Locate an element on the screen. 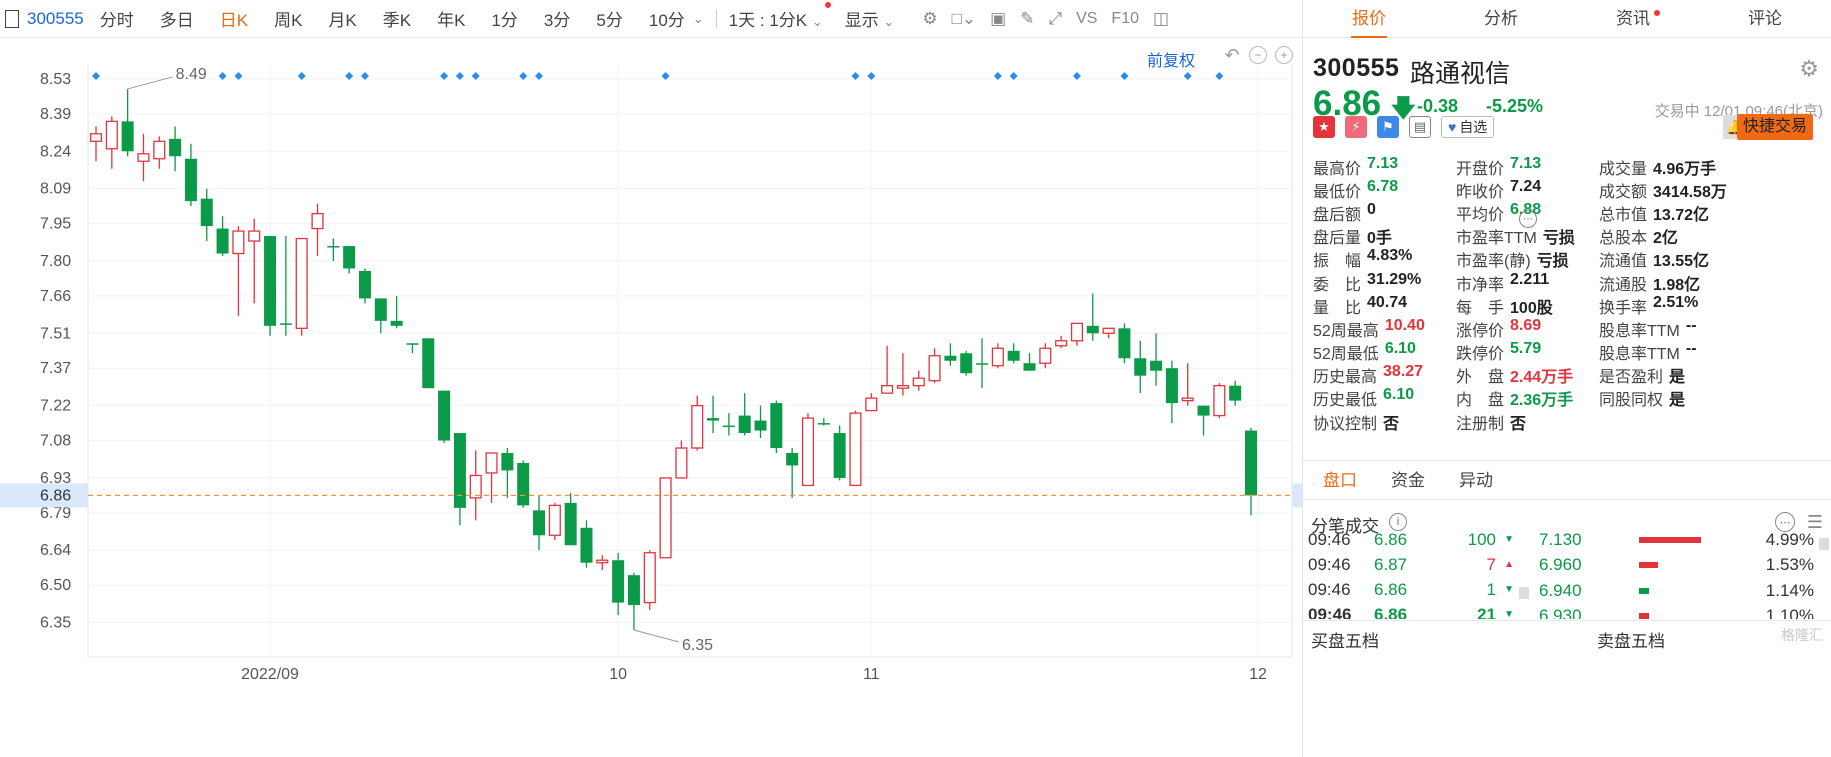  quick-trade-button: 快捷交易 is located at coordinates (1774, 127).